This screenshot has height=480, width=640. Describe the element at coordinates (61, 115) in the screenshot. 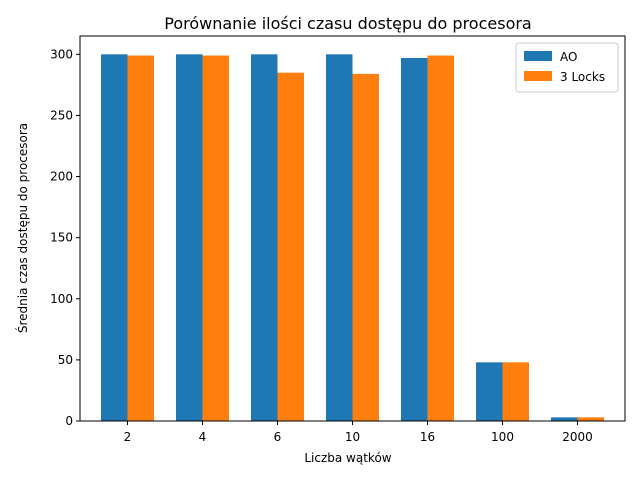

I see `y-tick-label: 250` at that location.